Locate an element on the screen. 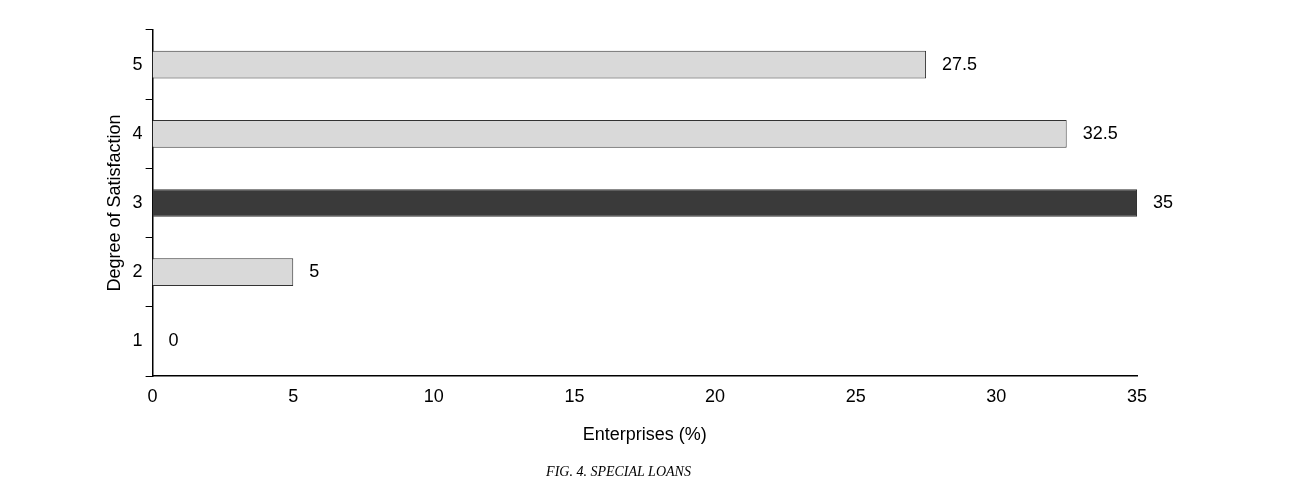 The width and height of the screenshot is (1297, 493). x-tick-label: 5 is located at coordinates (293, 395).